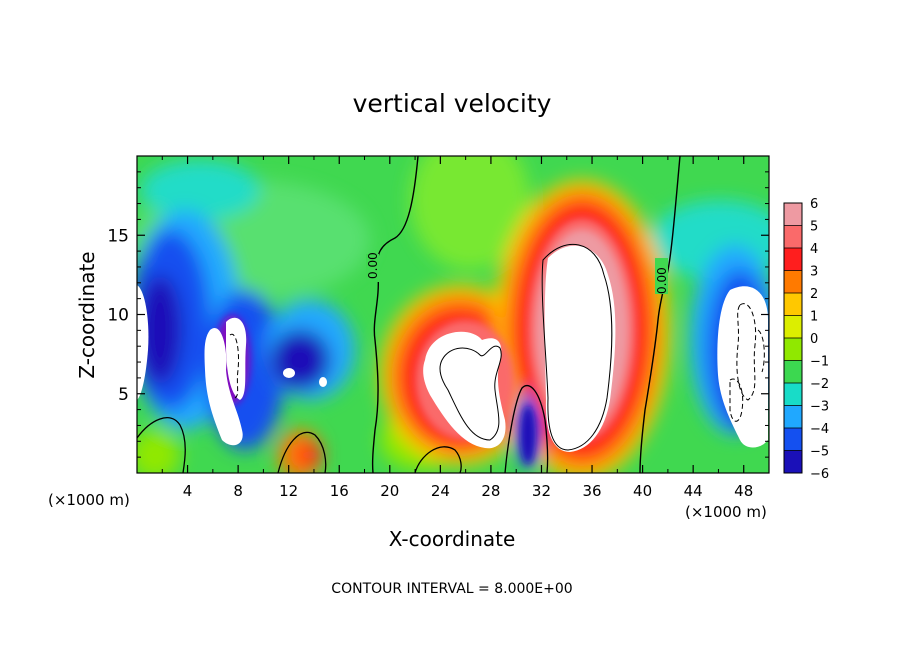 The image size is (904, 654). What do you see at coordinates (819, 362) in the screenshot?
I see `colorbar-label: −1` at bounding box center [819, 362].